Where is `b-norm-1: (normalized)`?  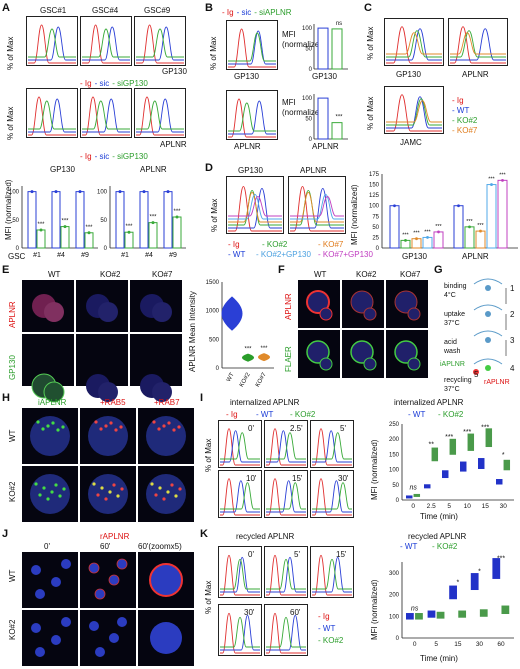 b-norm-1: (normalized) is located at coordinates (304, 44).